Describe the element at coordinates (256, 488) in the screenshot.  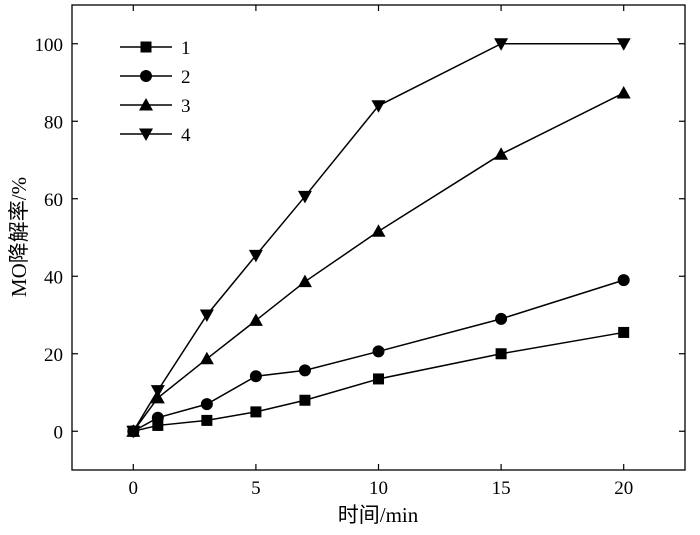
I see `x-tick-label: 5` at that location.